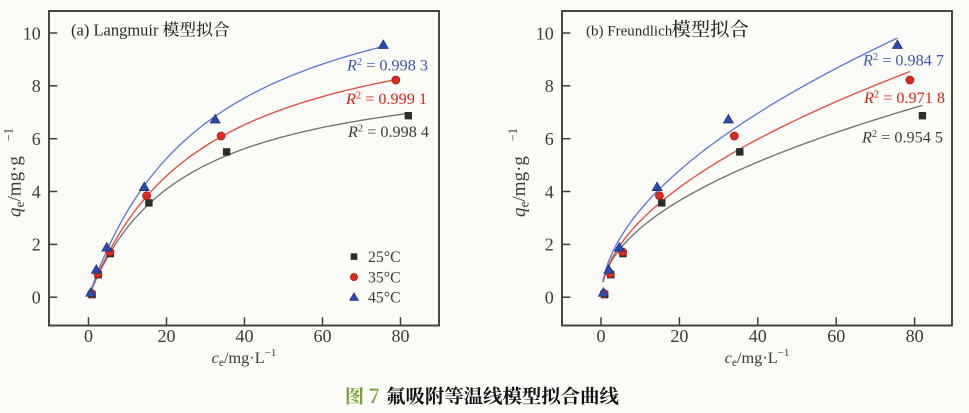  I want to click on svg-text: R2 = 0.954 5, so click(902, 138).